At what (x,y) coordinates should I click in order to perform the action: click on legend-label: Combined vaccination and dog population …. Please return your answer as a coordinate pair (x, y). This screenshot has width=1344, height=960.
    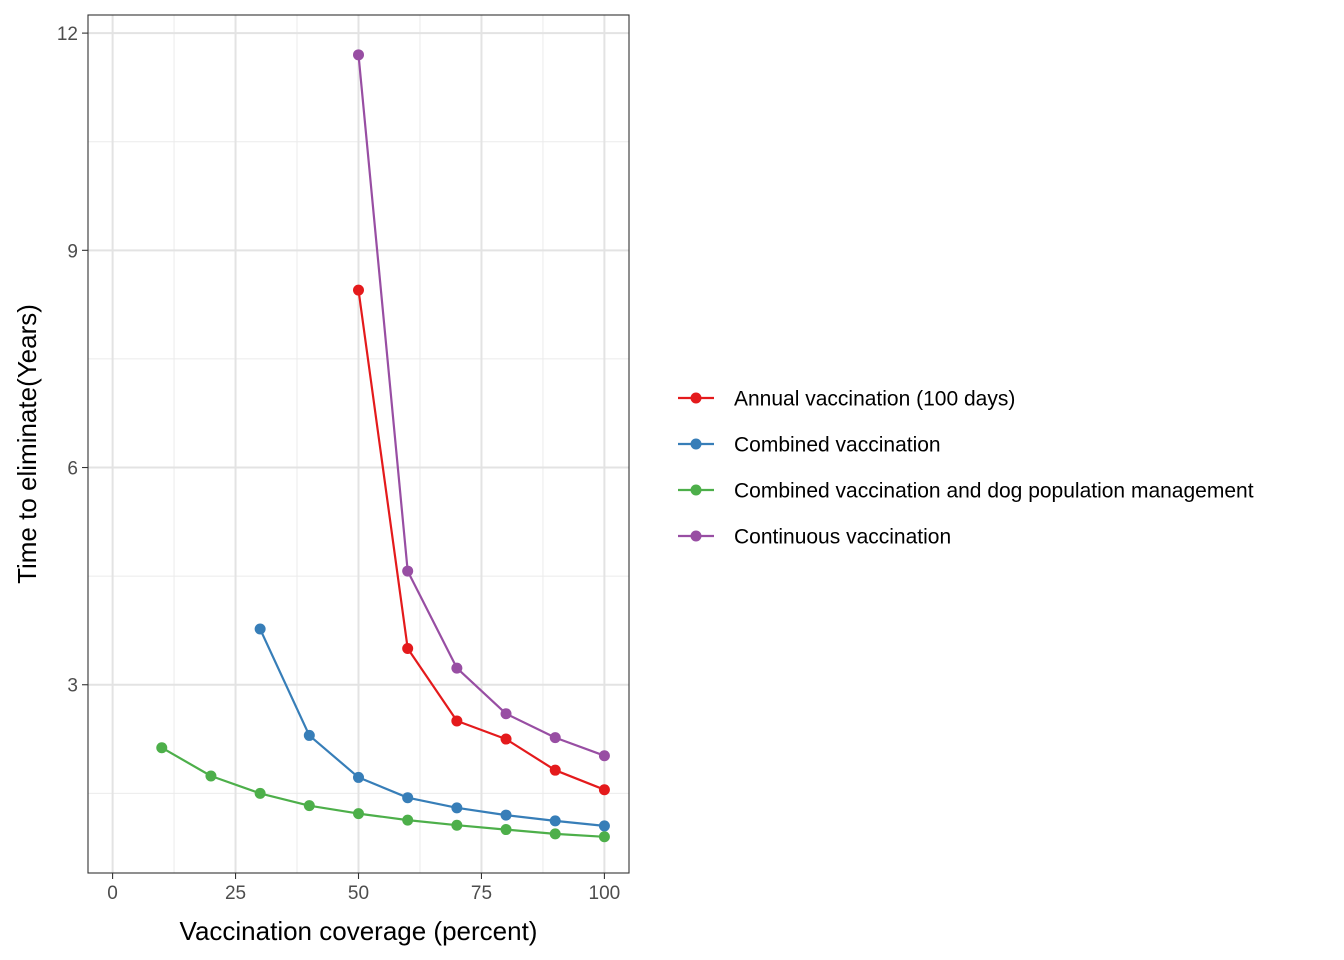
    Looking at the image, I should click on (994, 491).